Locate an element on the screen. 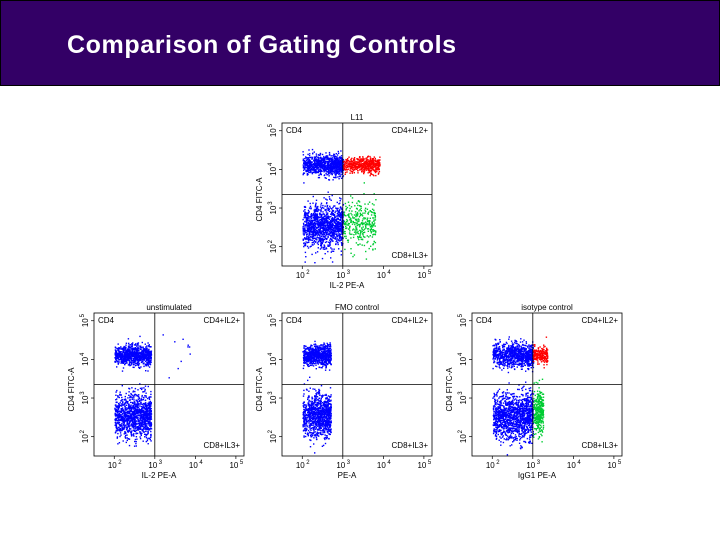 The height and width of the screenshot is (540, 720). x-tick-label: 10 is located at coordinates (300, 275).